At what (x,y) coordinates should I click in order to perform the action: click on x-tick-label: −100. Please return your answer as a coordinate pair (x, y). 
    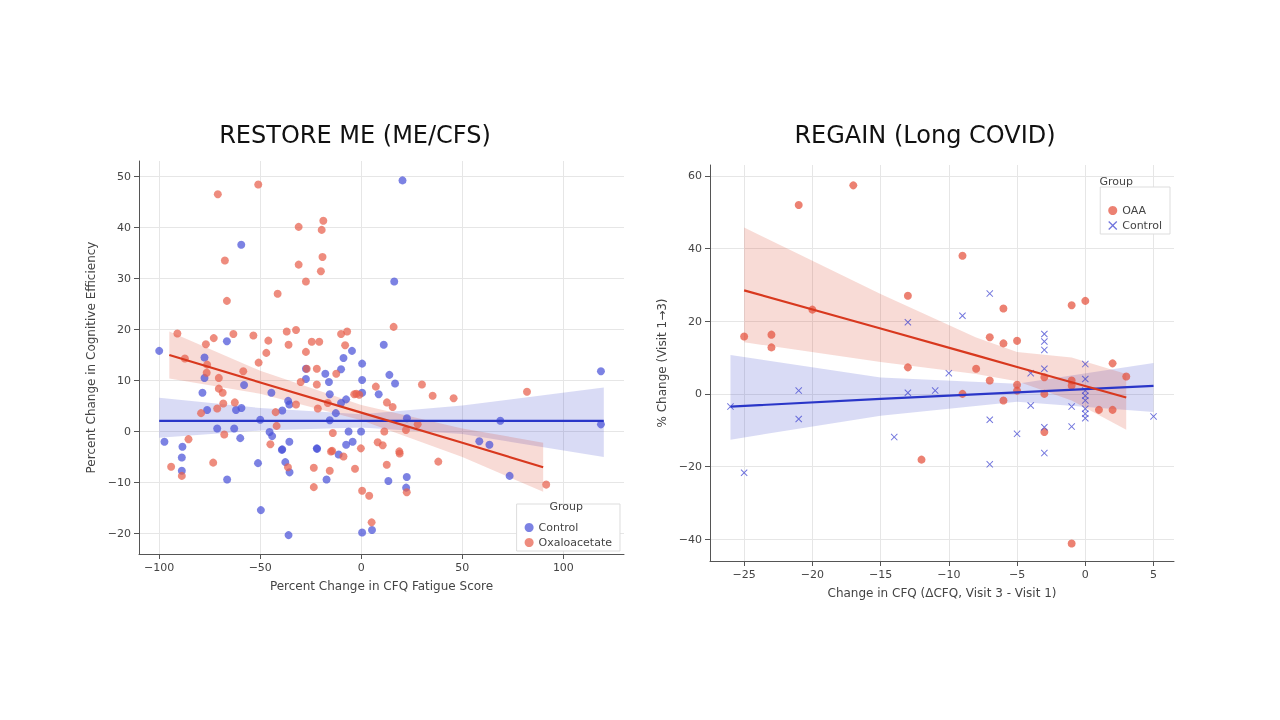
    Looking at the image, I should click on (159, 567).